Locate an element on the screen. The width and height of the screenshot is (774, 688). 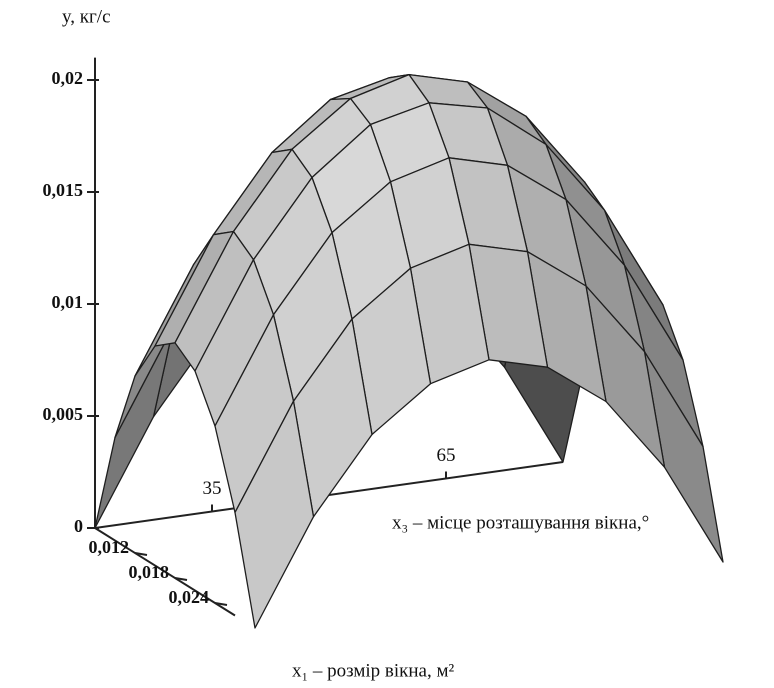
y-axis is located at coordinates (165, 572).